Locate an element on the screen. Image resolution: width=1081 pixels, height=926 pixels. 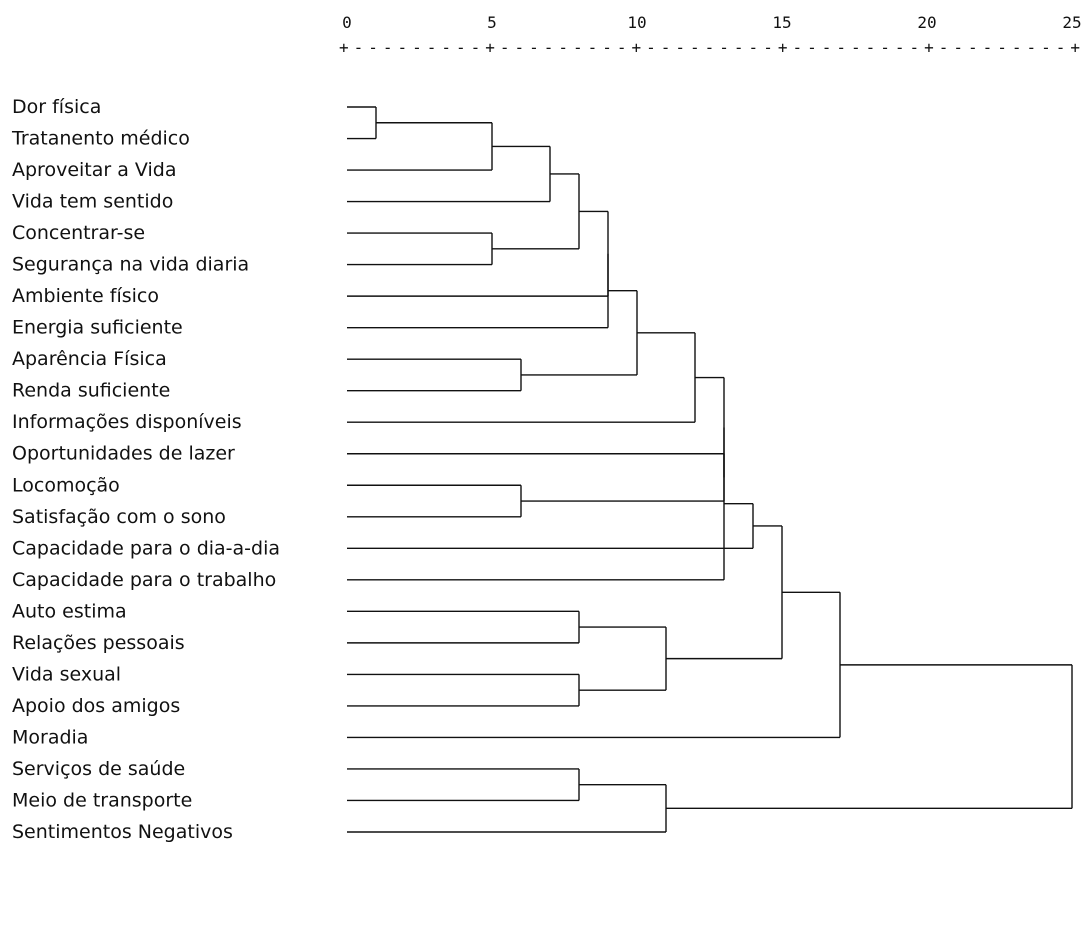
leaf-label: Serviços de saúde is located at coordinates (98, 769).